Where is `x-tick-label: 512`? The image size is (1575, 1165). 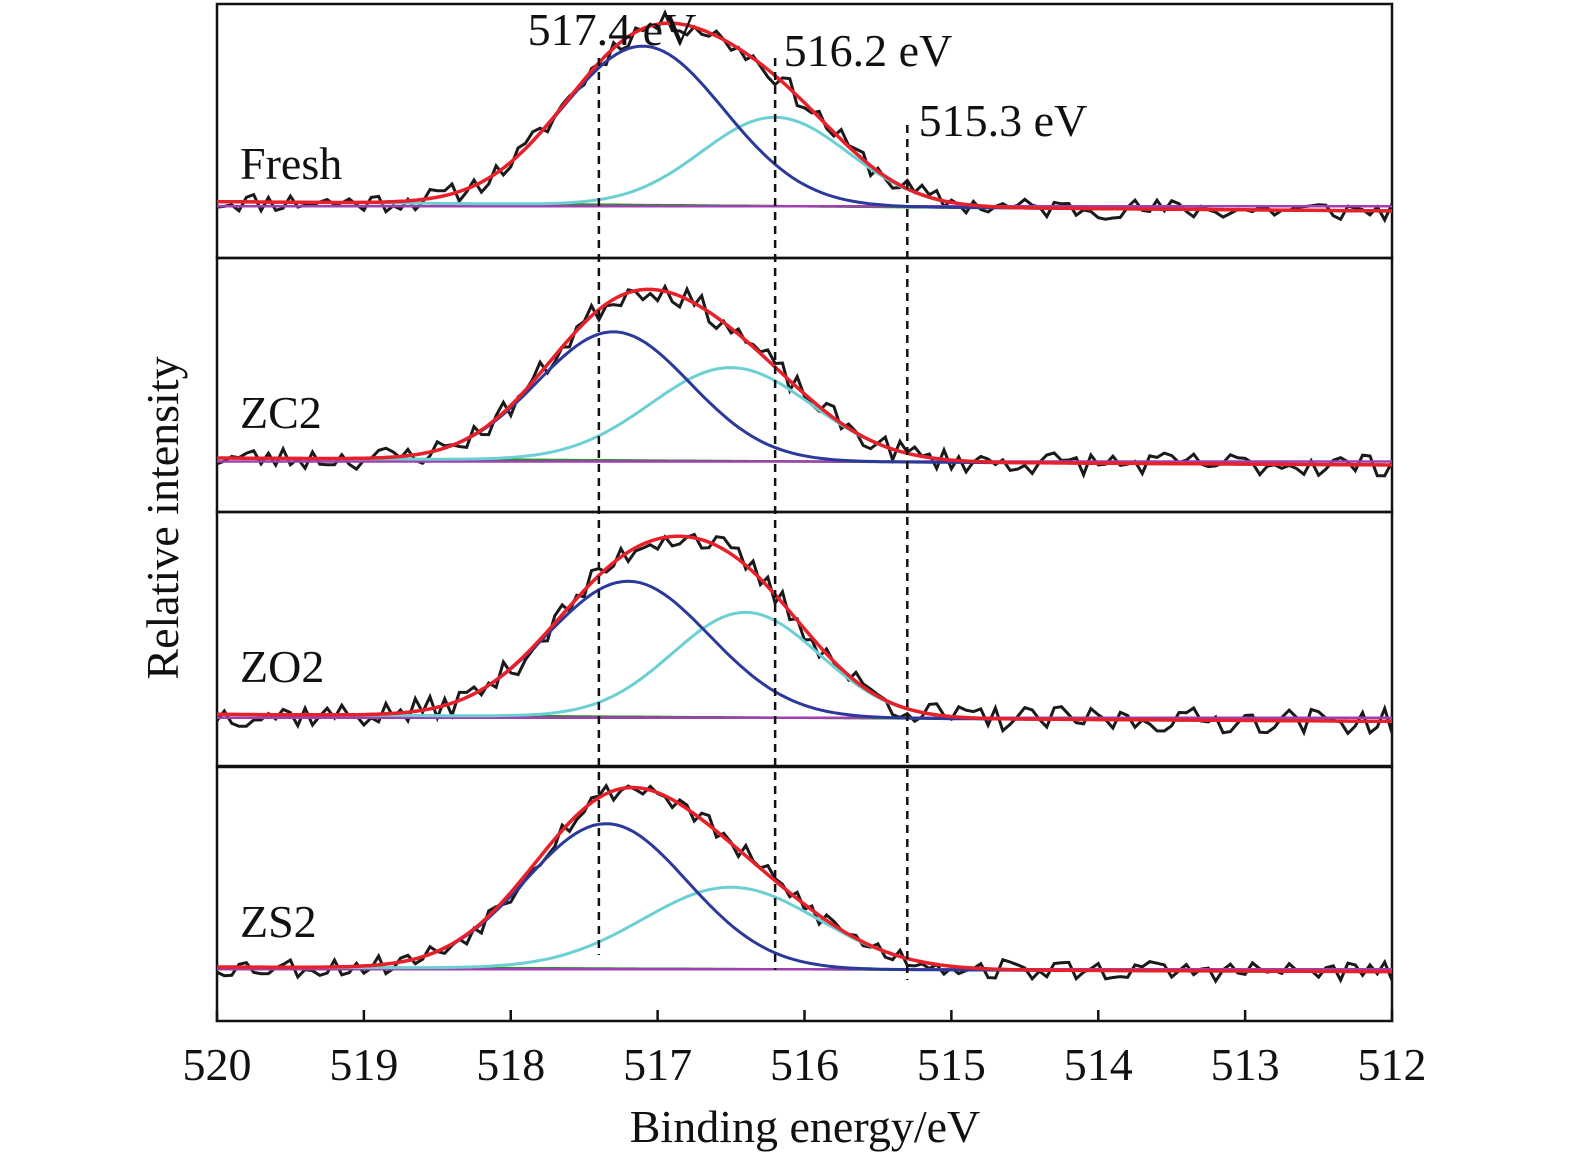 x-tick-label: 512 is located at coordinates (1392, 1064).